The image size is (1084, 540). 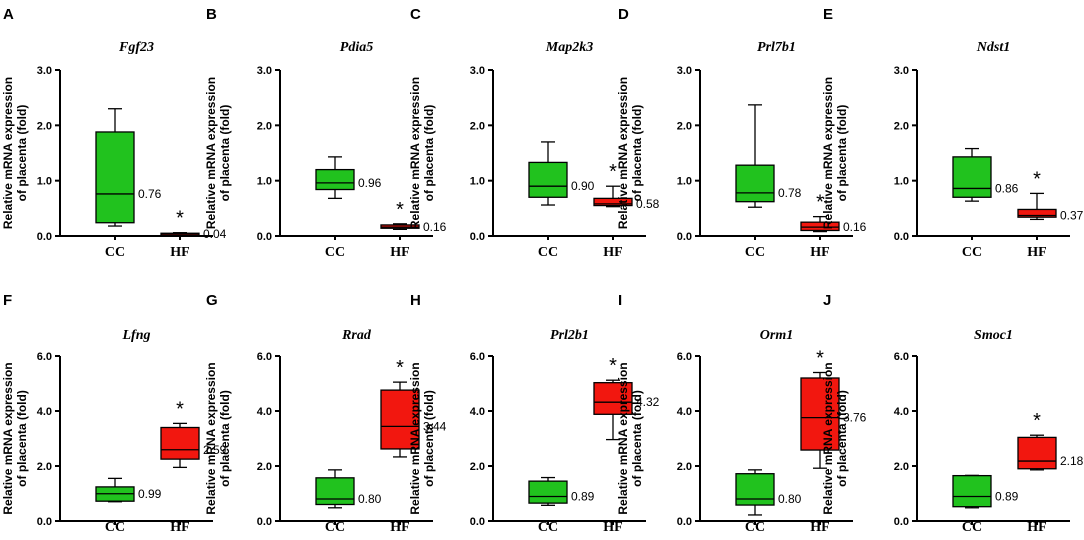 I want to click on median-label: 0.90, so click(x=583, y=186).